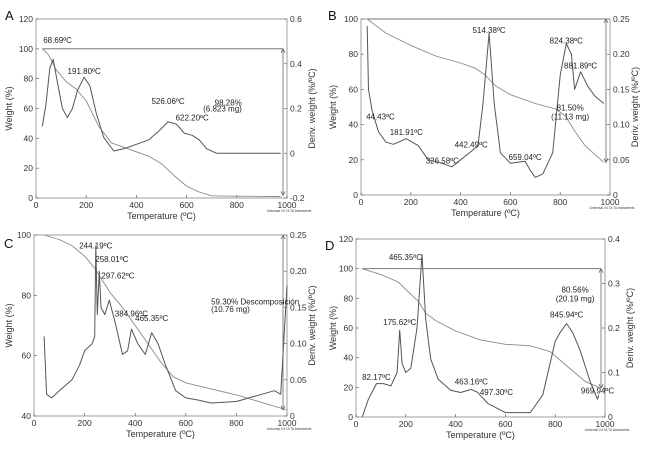 The width and height of the screenshot is (648, 450). What do you see at coordinates (575, 298) in the screenshot?
I see `peak-annotation: (20.19 mg)` at bounding box center [575, 298].